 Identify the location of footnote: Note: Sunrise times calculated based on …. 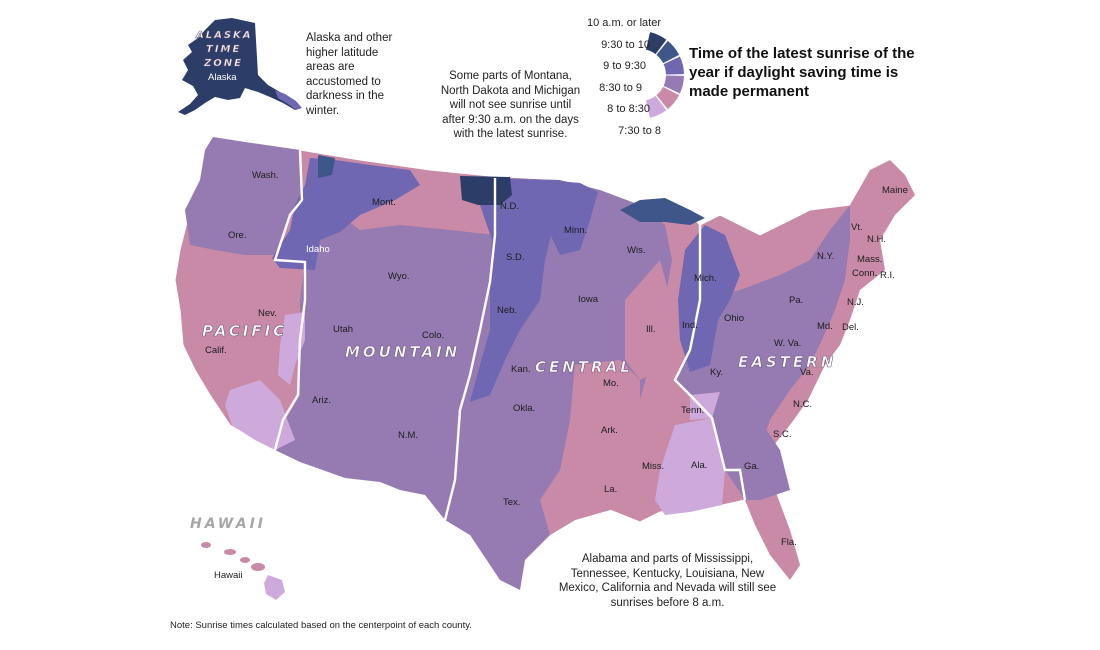
(321, 625).